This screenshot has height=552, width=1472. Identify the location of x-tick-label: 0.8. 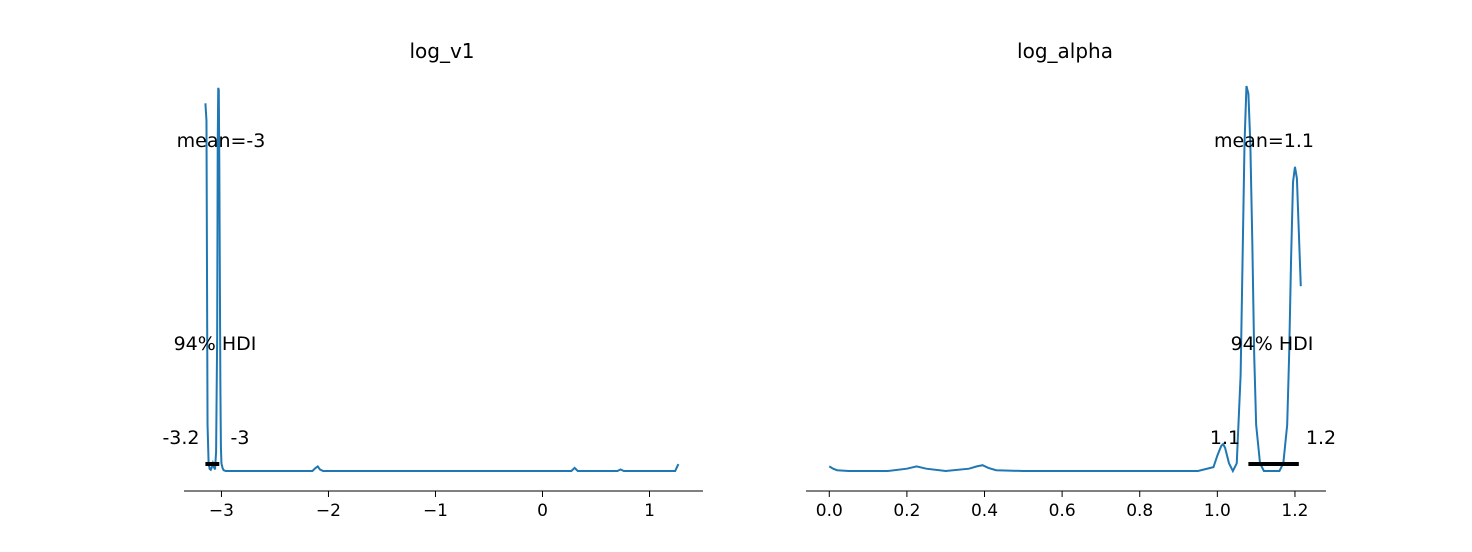
(1139, 511).